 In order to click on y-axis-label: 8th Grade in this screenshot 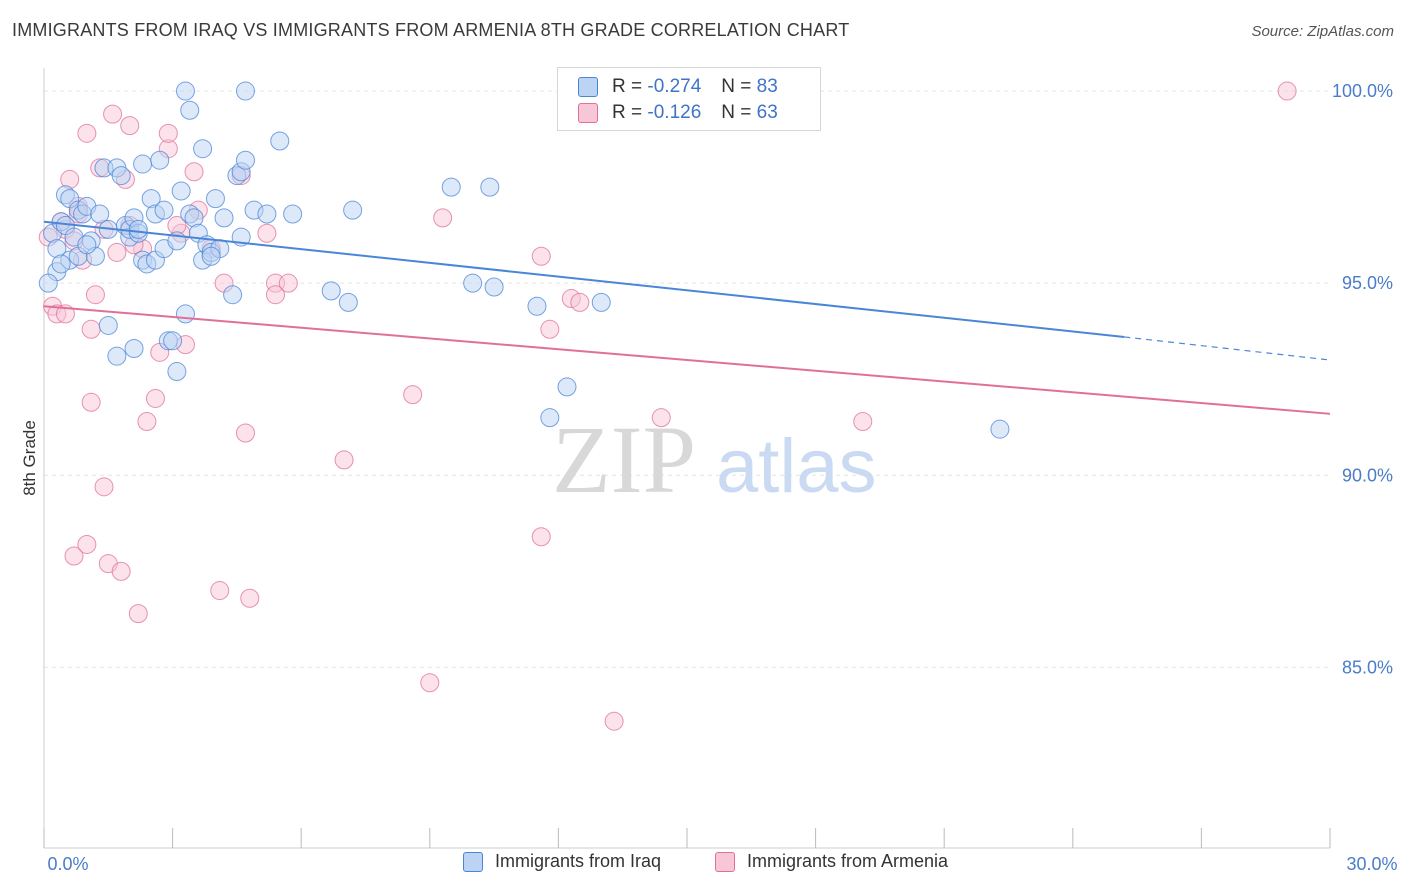, I will do `click(29, 458)`.